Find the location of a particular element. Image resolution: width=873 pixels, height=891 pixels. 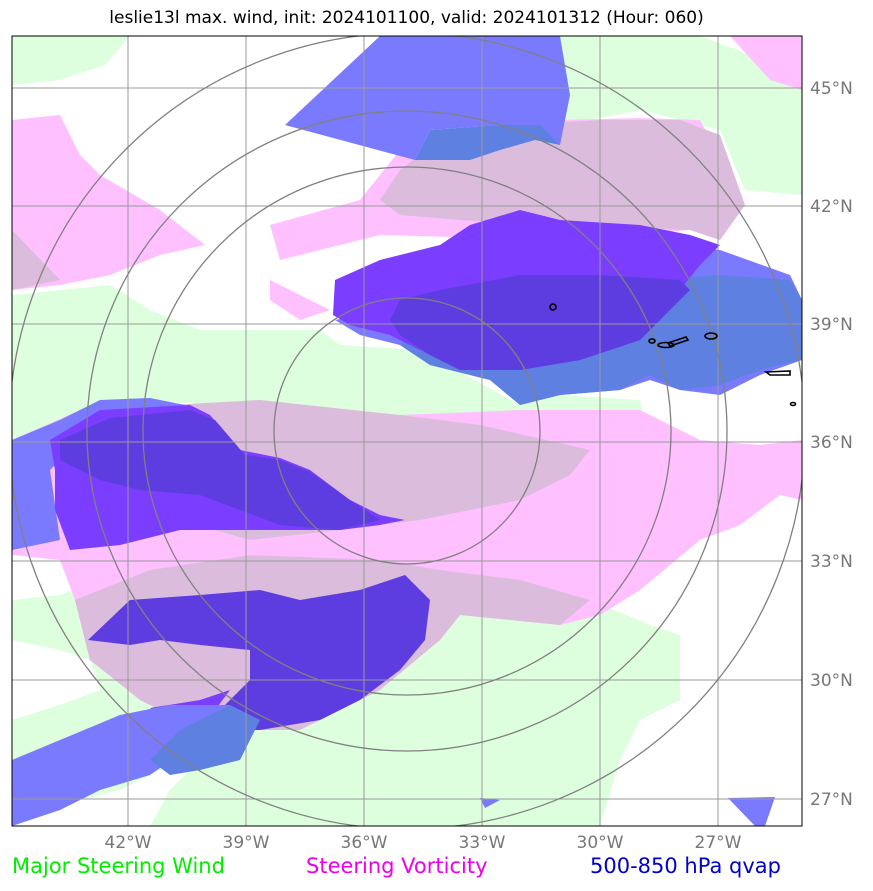

lon-label-30w: 30°W is located at coordinates (600, 843).